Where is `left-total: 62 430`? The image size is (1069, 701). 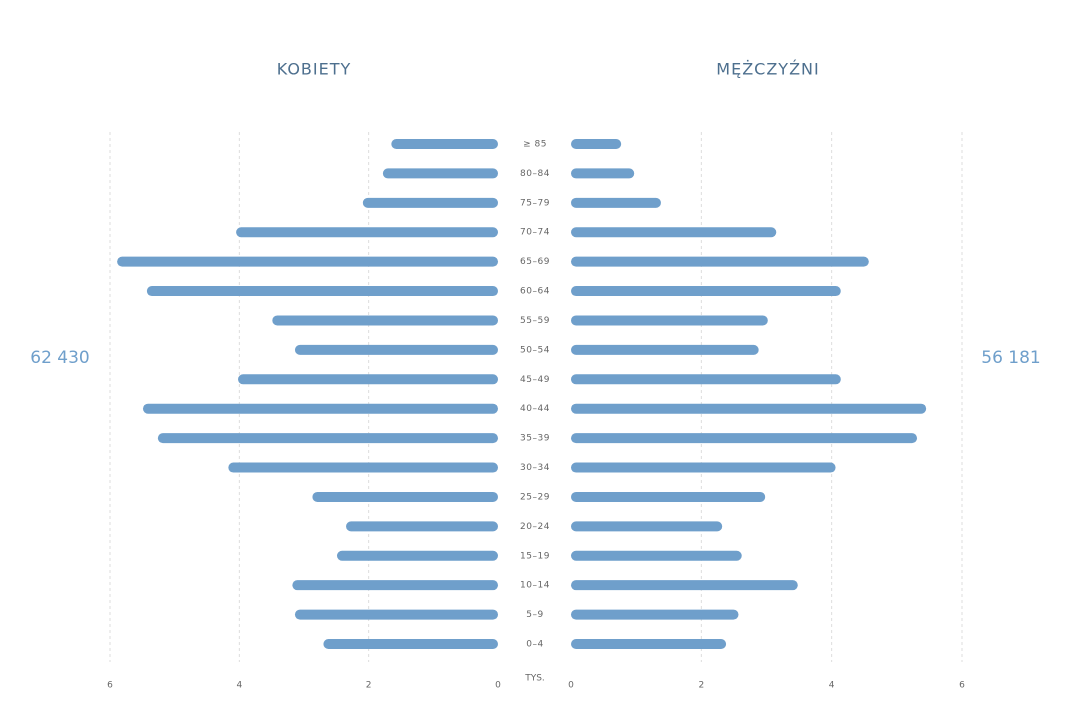 left-total: 62 430 is located at coordinates (59, 358).